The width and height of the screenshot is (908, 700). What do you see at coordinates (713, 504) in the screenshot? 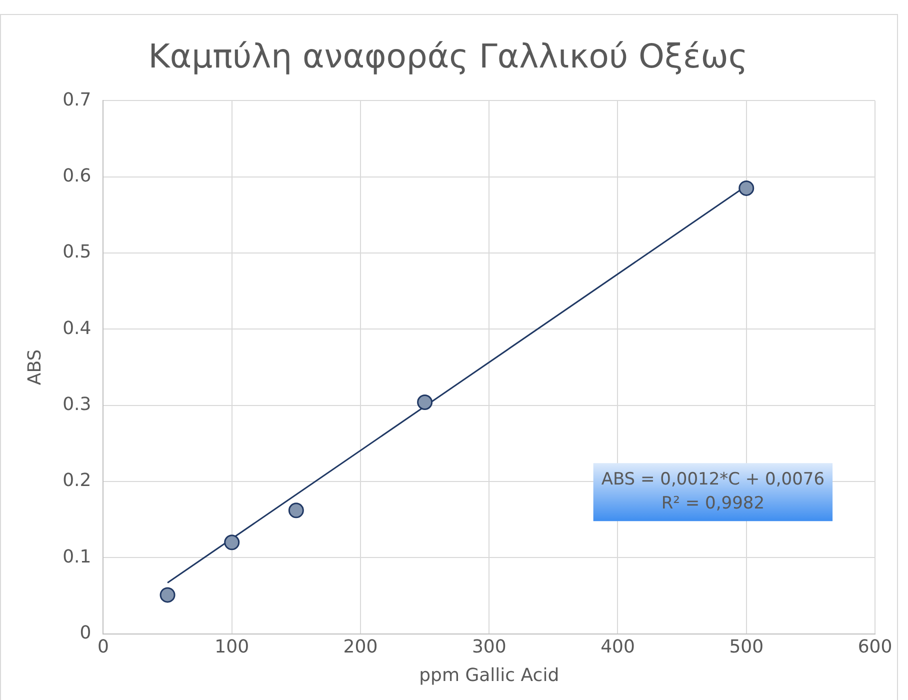
I see `annotation: R² = 0,9982` at bounding box center [713, 504].